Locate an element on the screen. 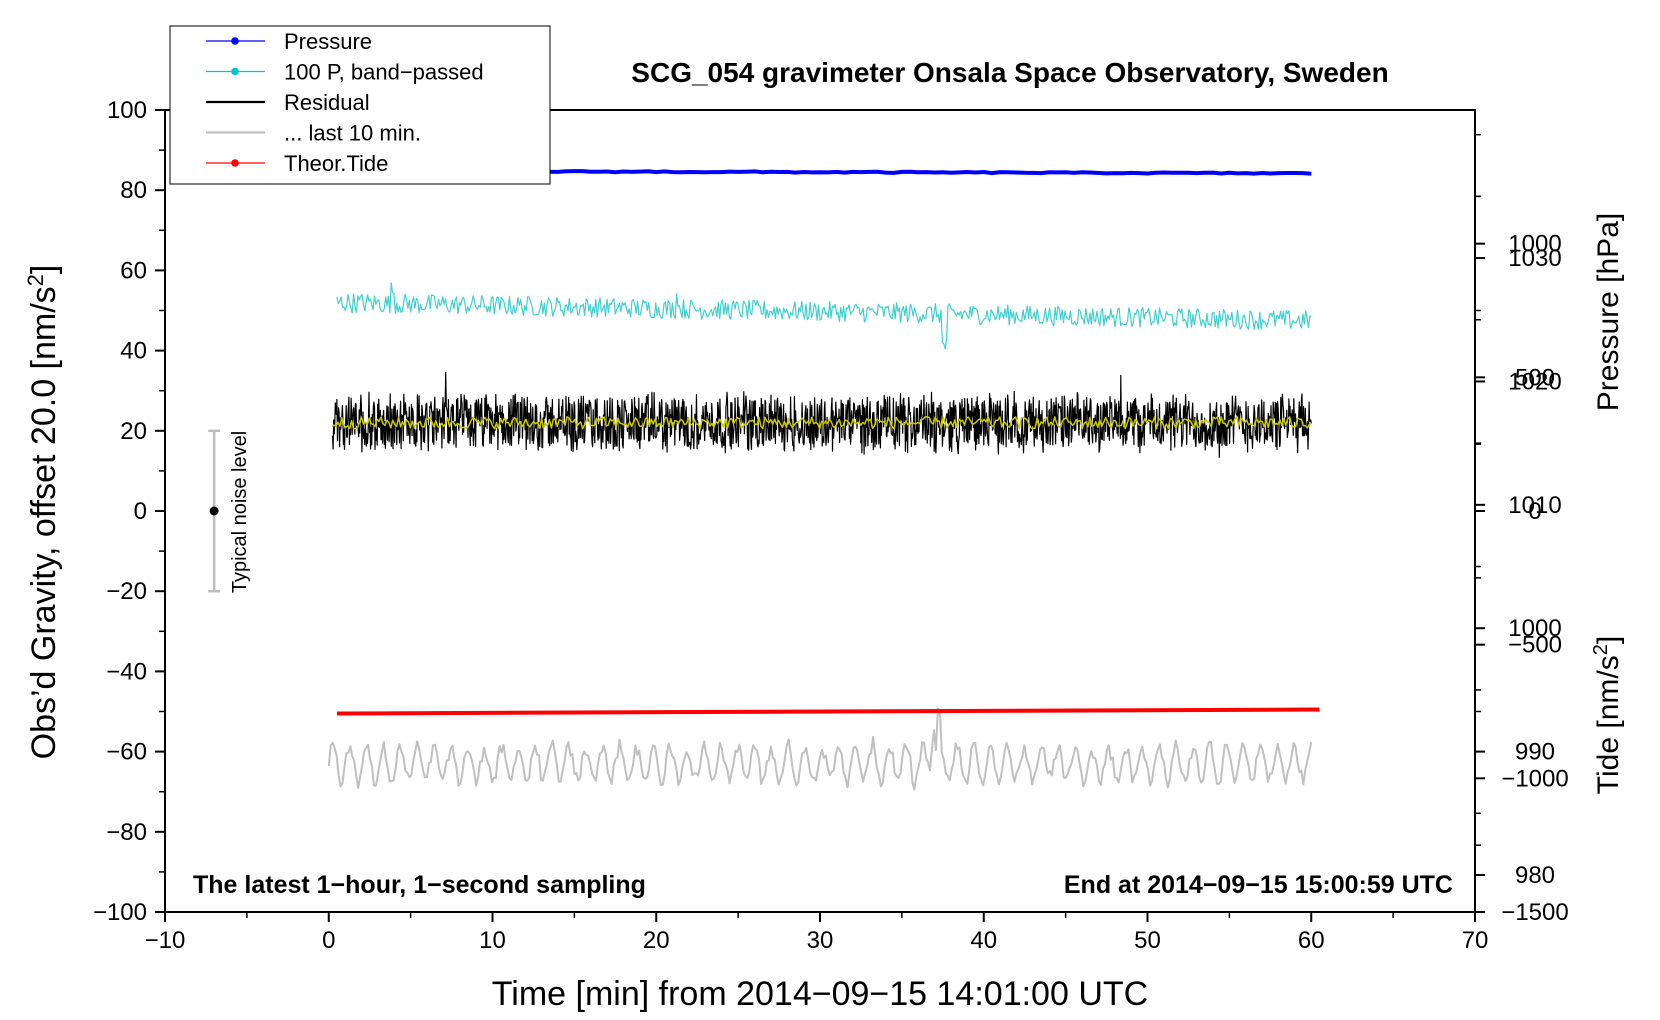 The width and height of the screenshot is (1660, 1020). y-axis-pressure: 980 990 1000 1010 1020 1030 is located at coordinates (1518, 511).